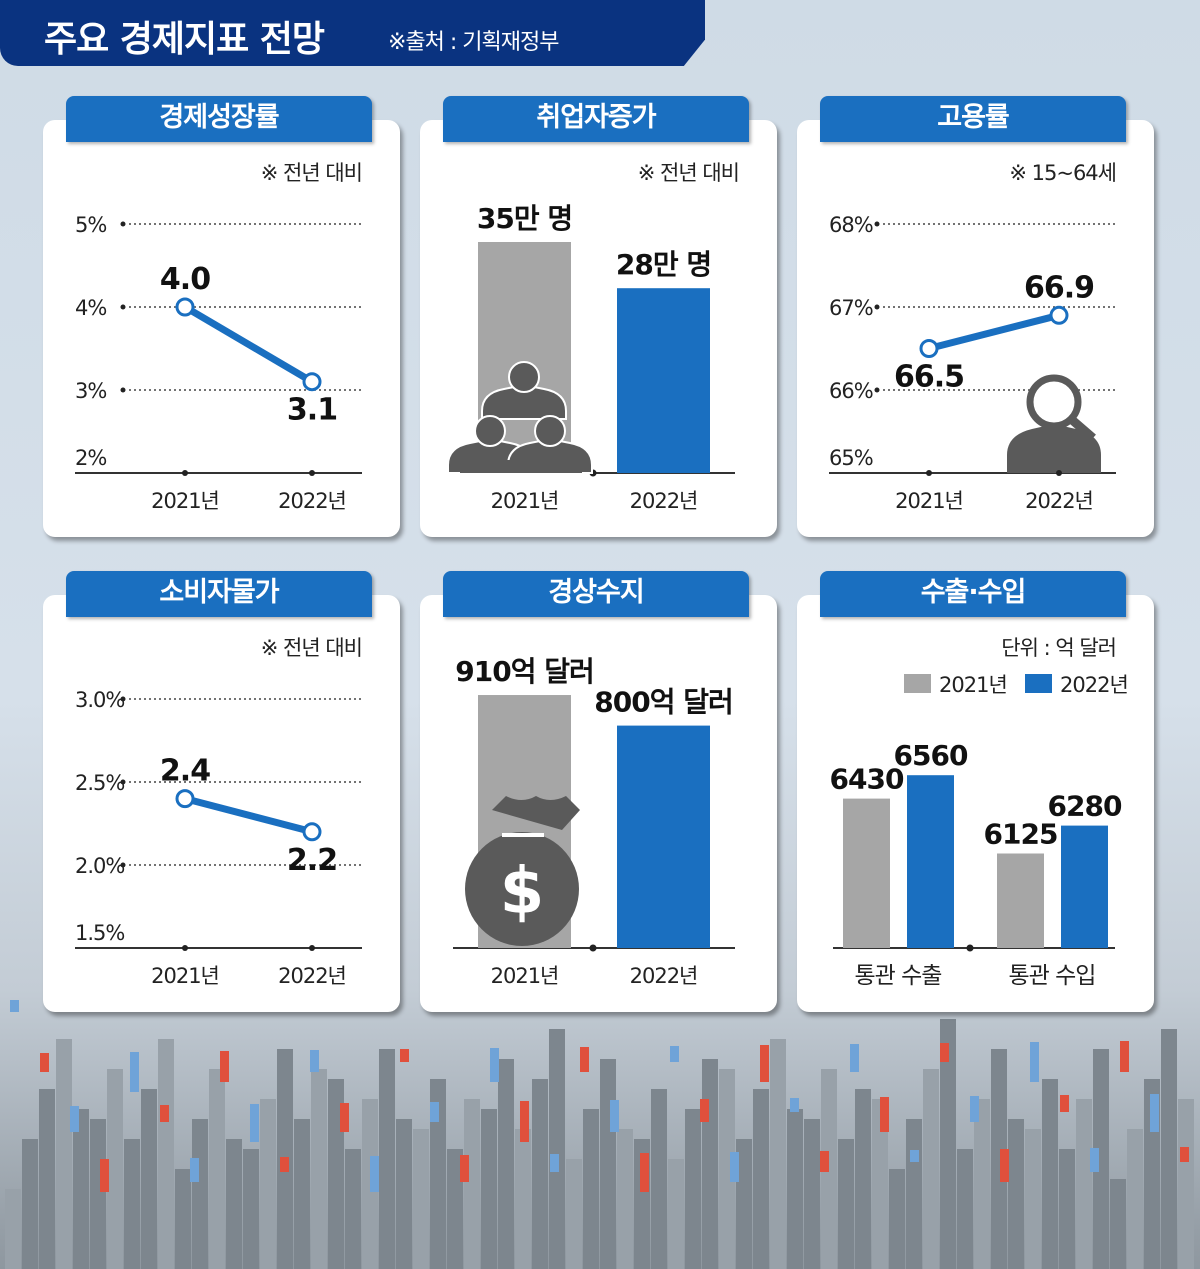 Image resolution: width=1200 pixels, height=1269 pixels. I want to click on y-tick-label: 2%, so click(90, 458).